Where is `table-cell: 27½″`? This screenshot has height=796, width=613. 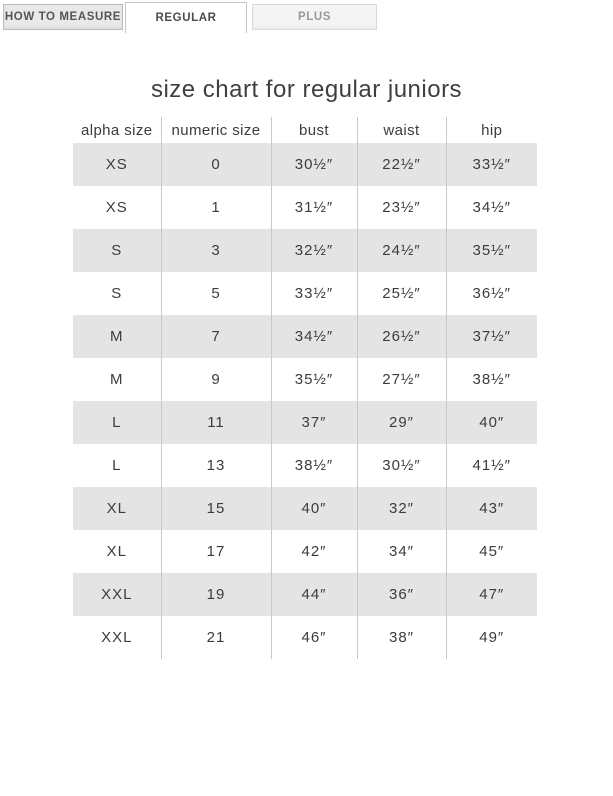
table-cell: 27½″ is located at coordinates (401, 379).